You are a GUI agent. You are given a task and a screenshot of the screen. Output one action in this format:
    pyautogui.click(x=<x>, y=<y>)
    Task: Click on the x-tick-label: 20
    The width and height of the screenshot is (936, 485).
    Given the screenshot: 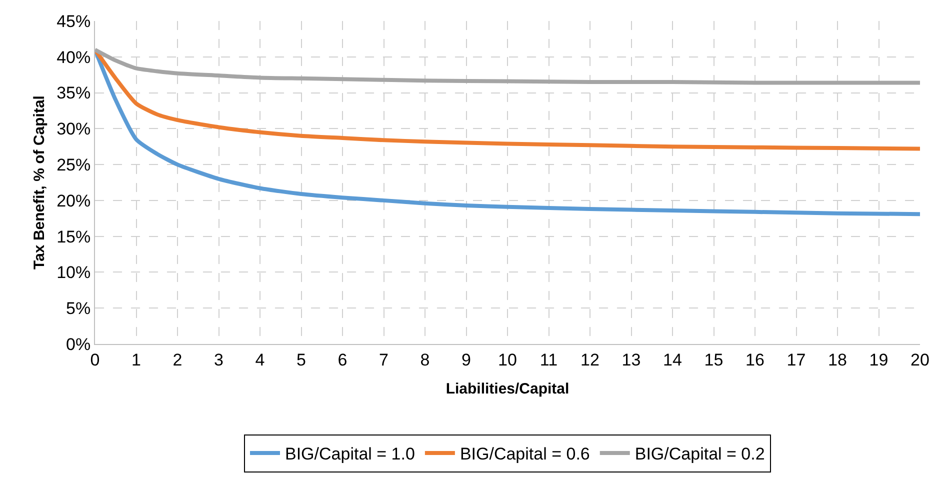 What is the action you would take?
    pyautogui.click(x=920, y=360)
    